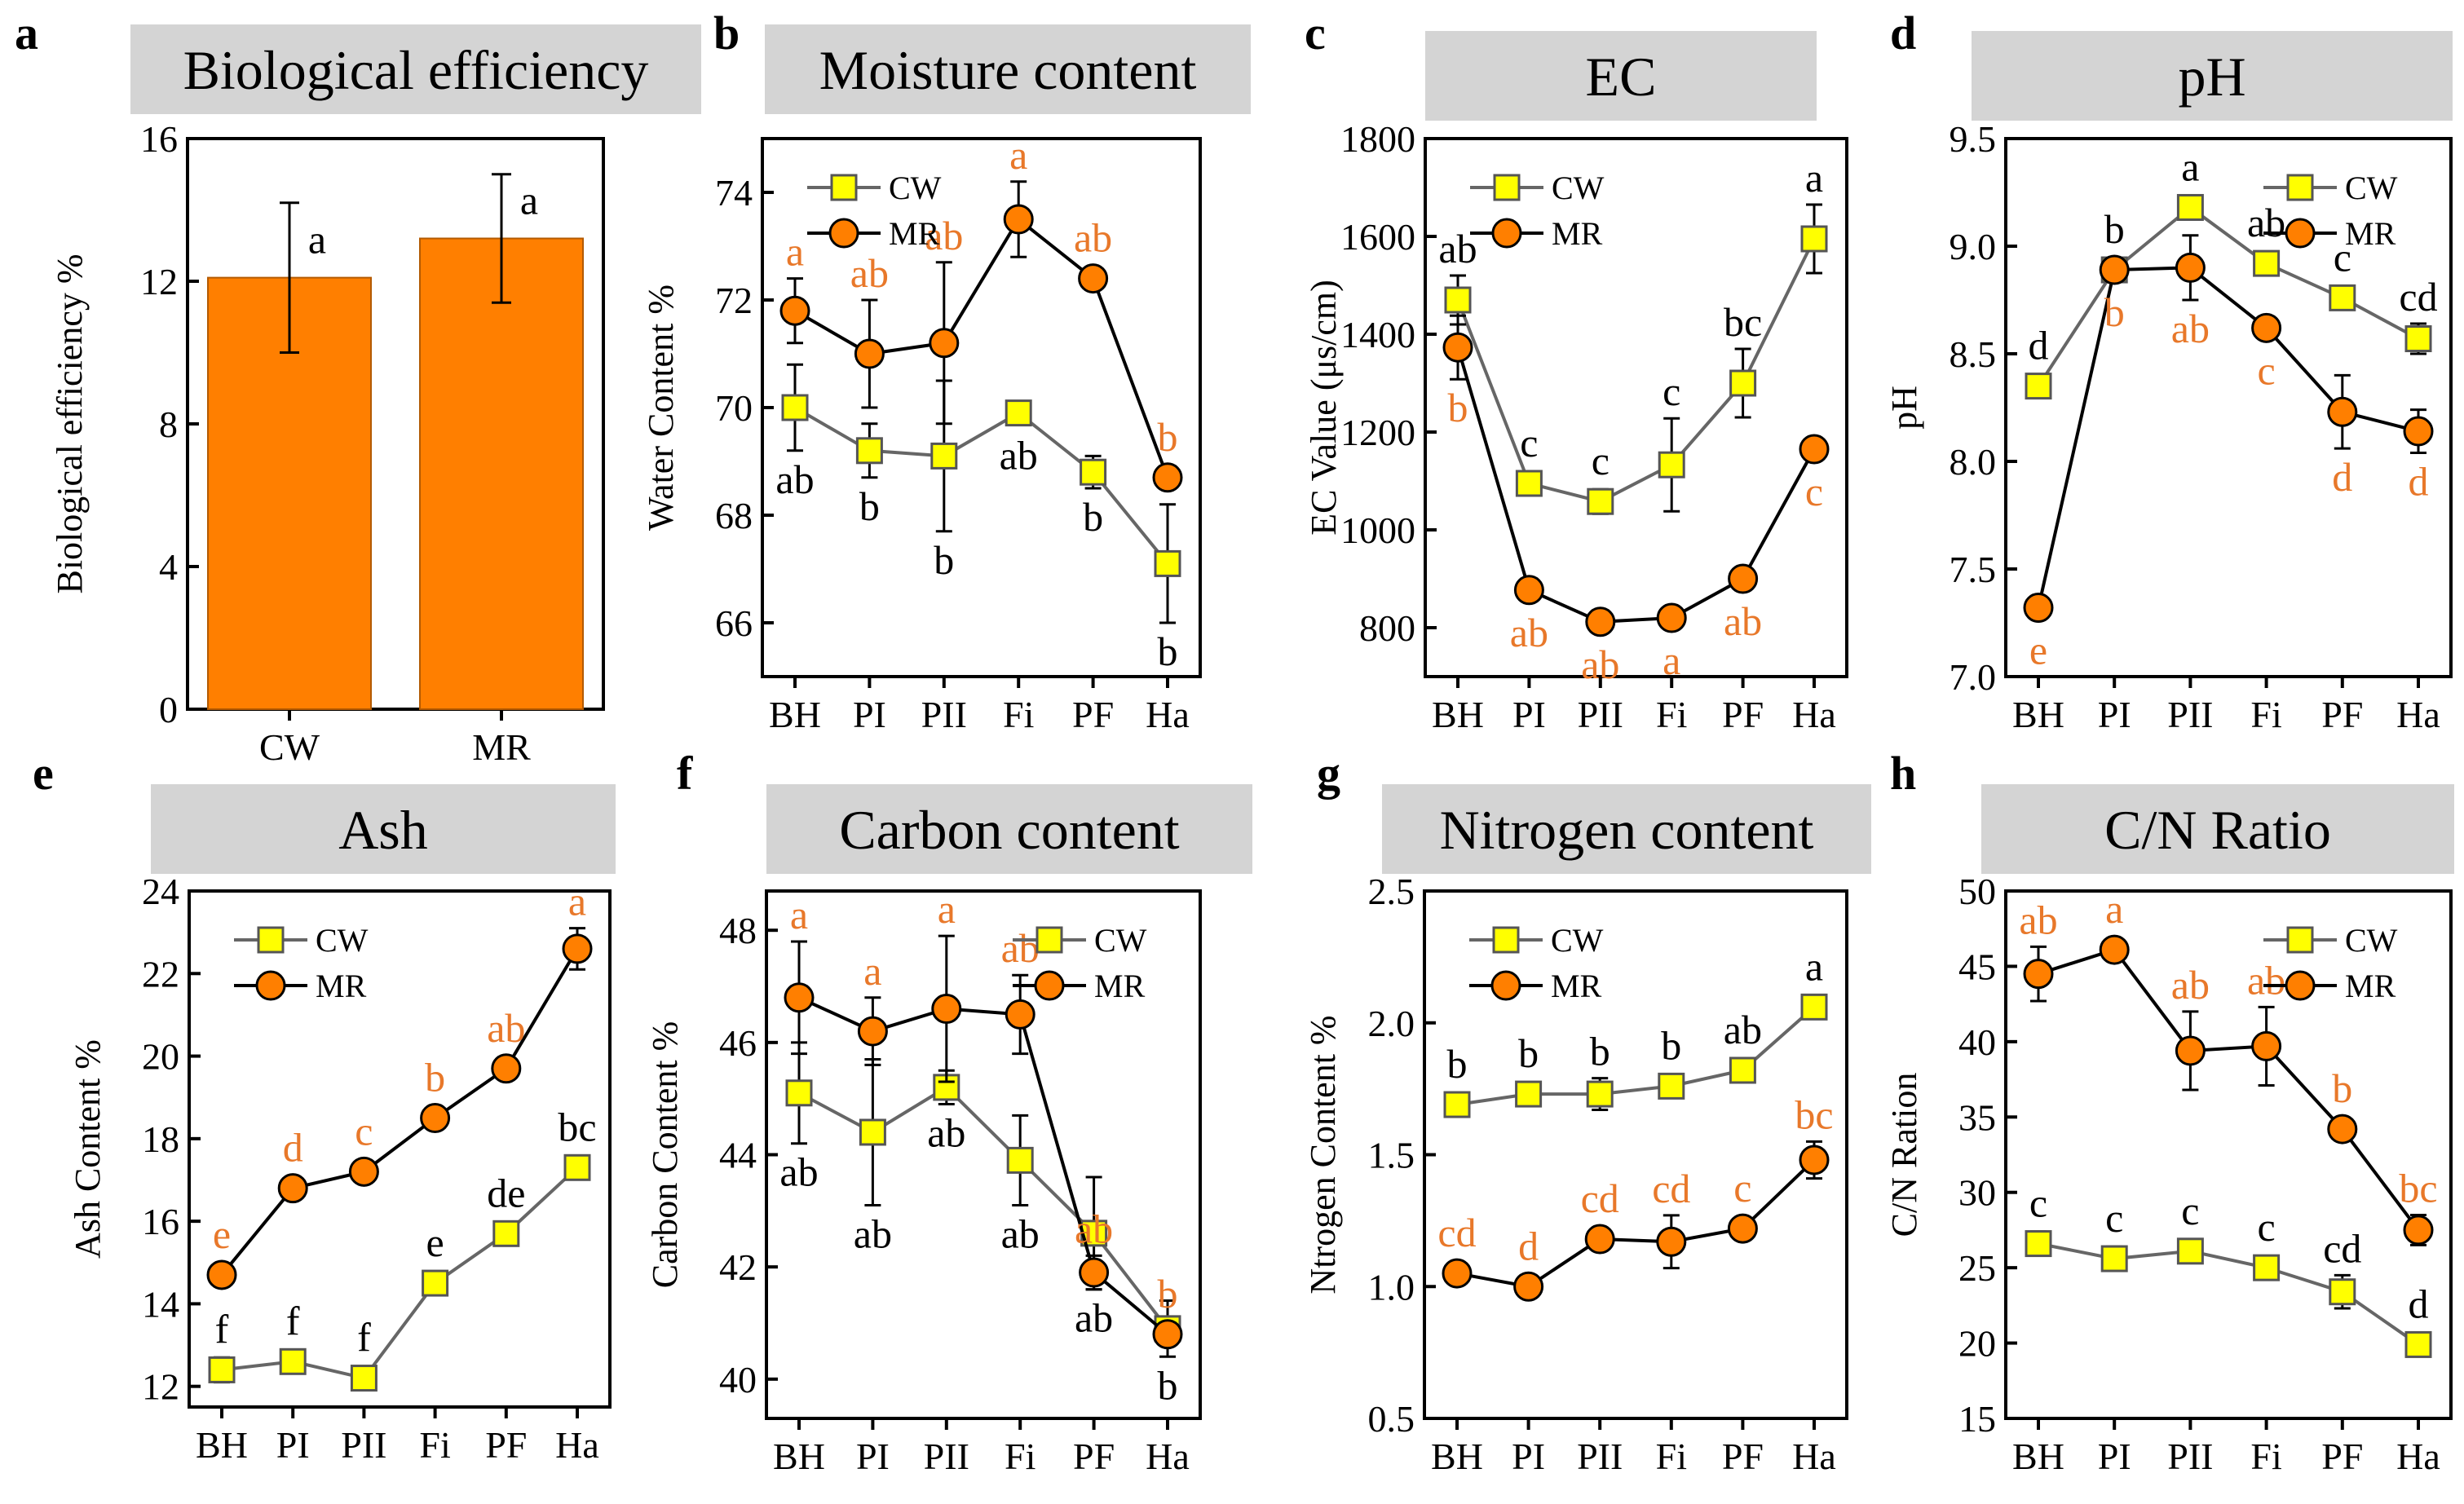 This screenshot has width=2464, height=1504. What do you see at coordinates (665, 1155) in the screenshot?
I see `y-axis-label: Carbon Content %` at bounding box center [665, 1155].